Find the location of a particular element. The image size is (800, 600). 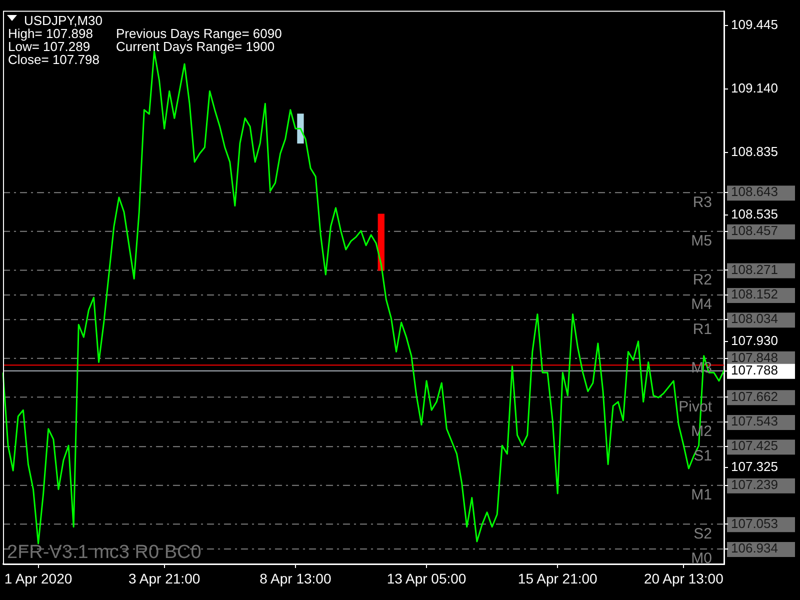

annotation: High= 107.898 is located at coordinates (50, 33).